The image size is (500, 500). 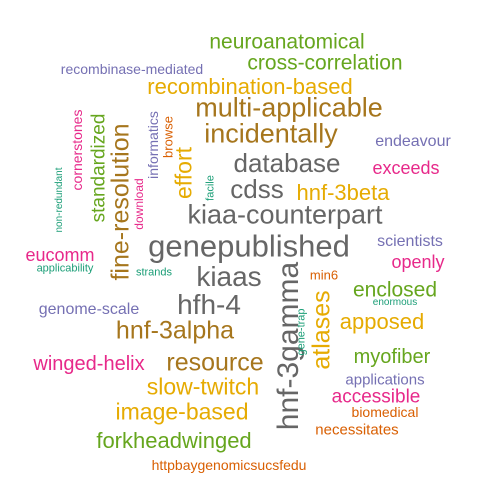 What do you see at coordinates (229, 276) in the screenshot?
I see `word-kiaas: kiaas` at bounding box center [229, 276].